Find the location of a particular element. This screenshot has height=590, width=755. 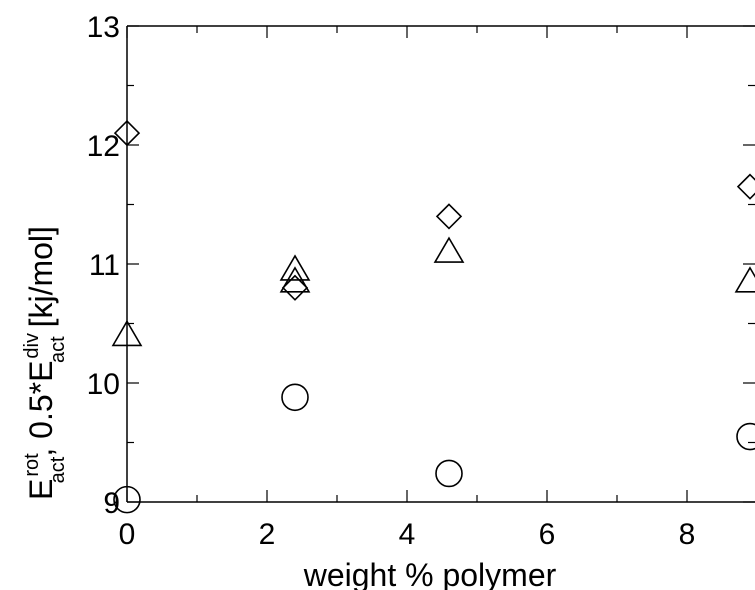

y-label-act-sub-2: act is located at coordinates (58, 349).